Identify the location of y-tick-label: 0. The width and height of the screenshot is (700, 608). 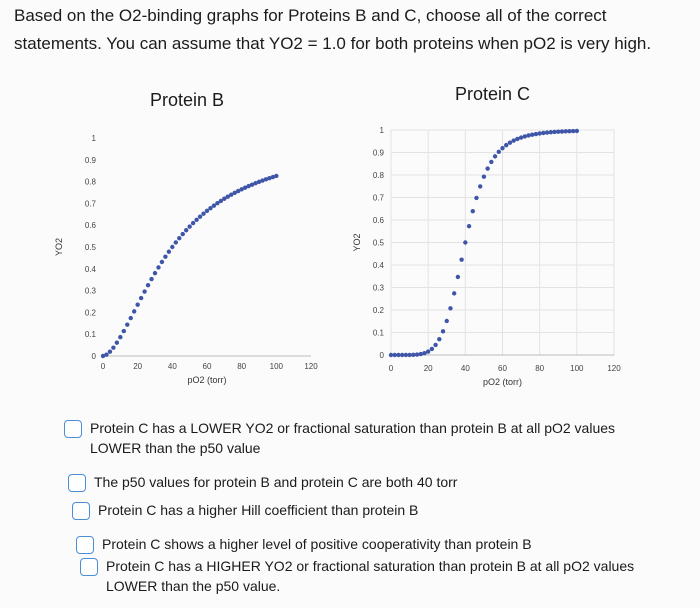
(382, 355).